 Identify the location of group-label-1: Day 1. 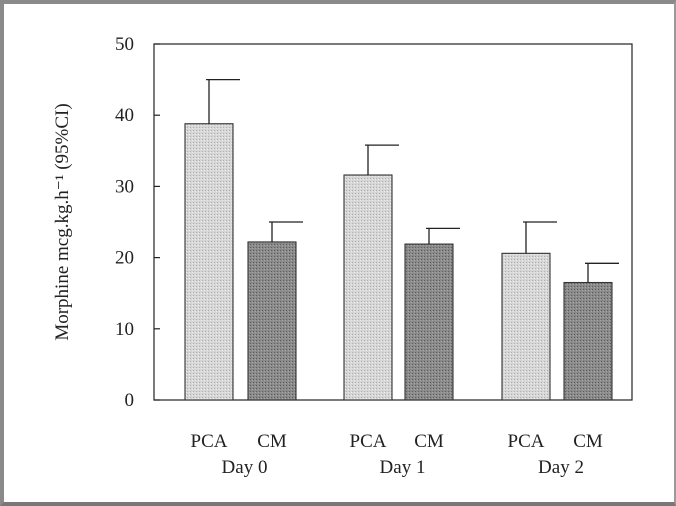
(403, 467).